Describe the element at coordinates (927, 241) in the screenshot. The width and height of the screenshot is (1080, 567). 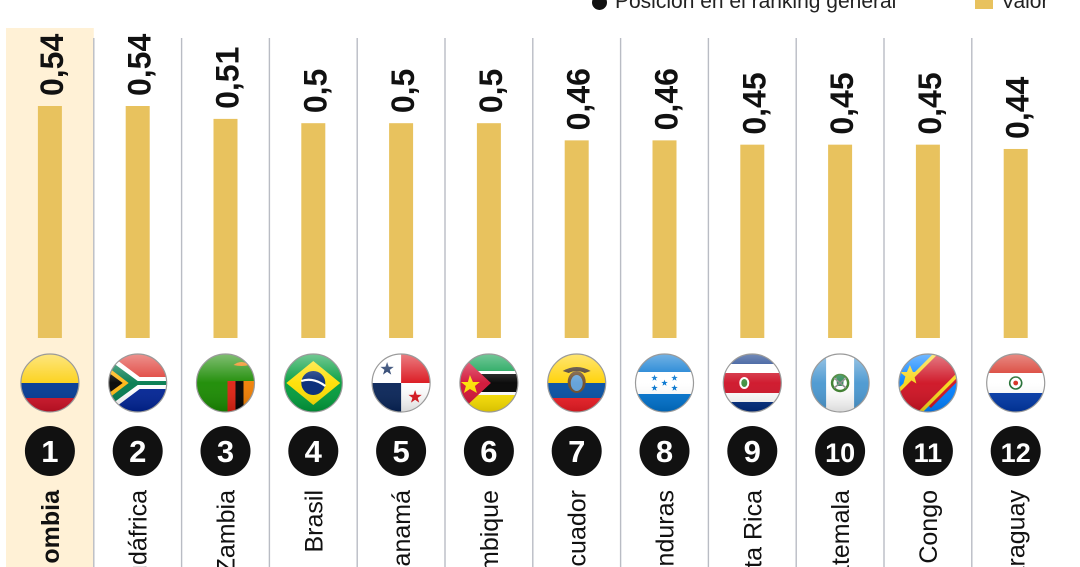
I see `bar-rd-congo` at that location.